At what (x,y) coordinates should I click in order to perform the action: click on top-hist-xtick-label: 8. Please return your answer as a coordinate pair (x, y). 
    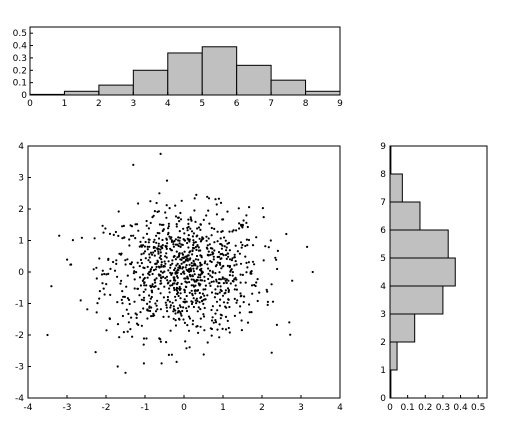
    Looking at the image, I should click on (306, 104).